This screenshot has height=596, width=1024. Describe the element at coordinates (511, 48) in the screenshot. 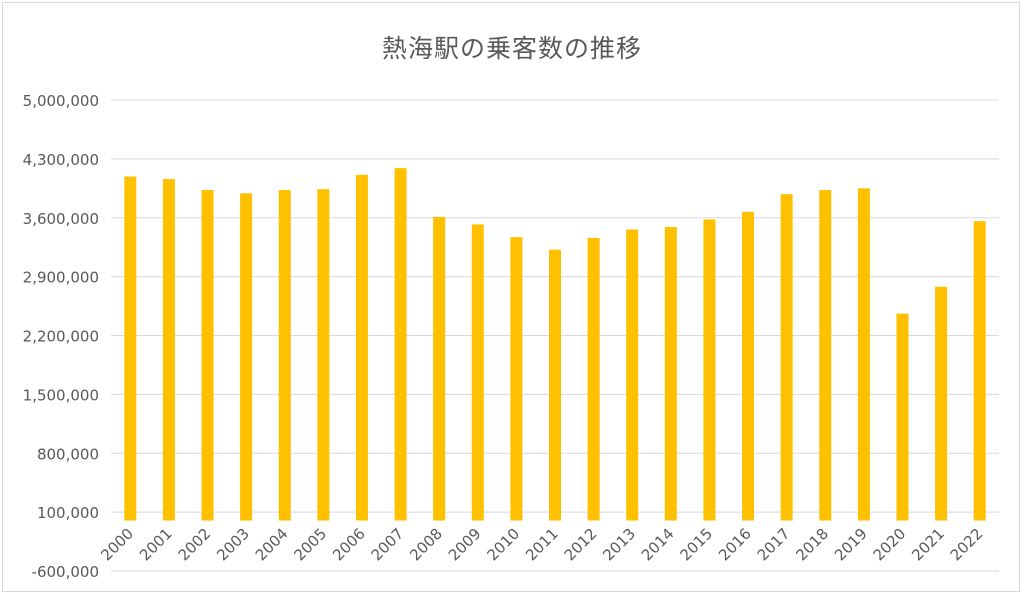

I see `chart-title: 熱海駅の乗客数の推移` at that location.